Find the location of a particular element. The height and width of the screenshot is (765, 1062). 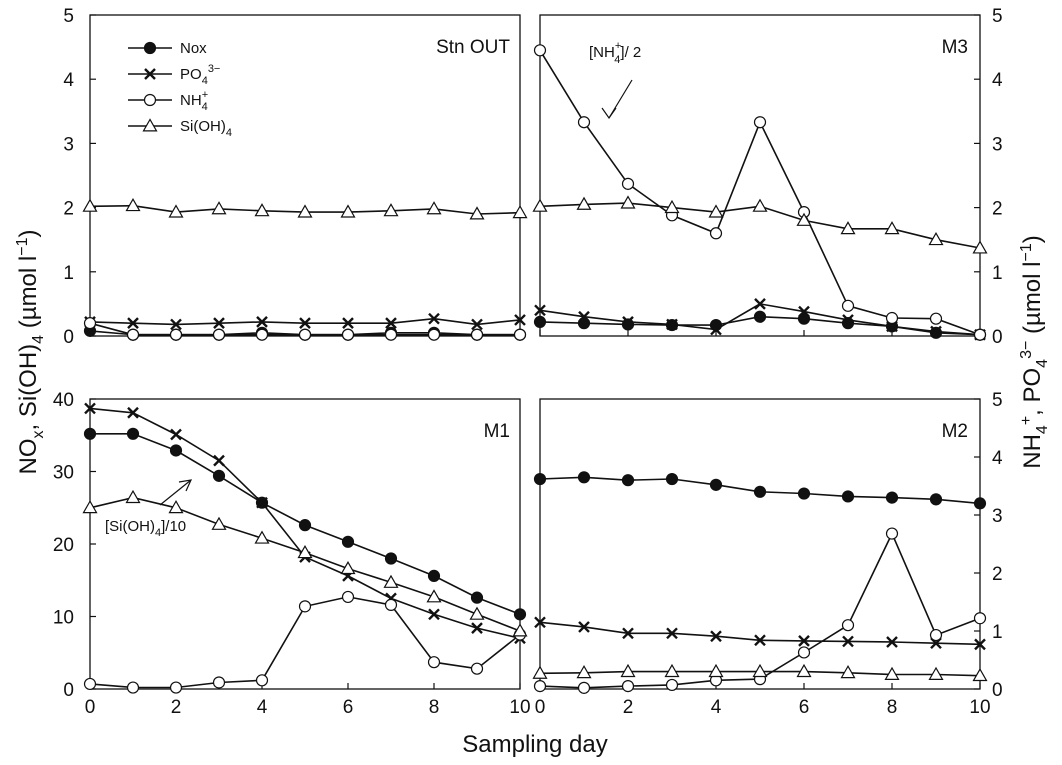

legend-label: NH4+ is located at coordinates (194, 101).